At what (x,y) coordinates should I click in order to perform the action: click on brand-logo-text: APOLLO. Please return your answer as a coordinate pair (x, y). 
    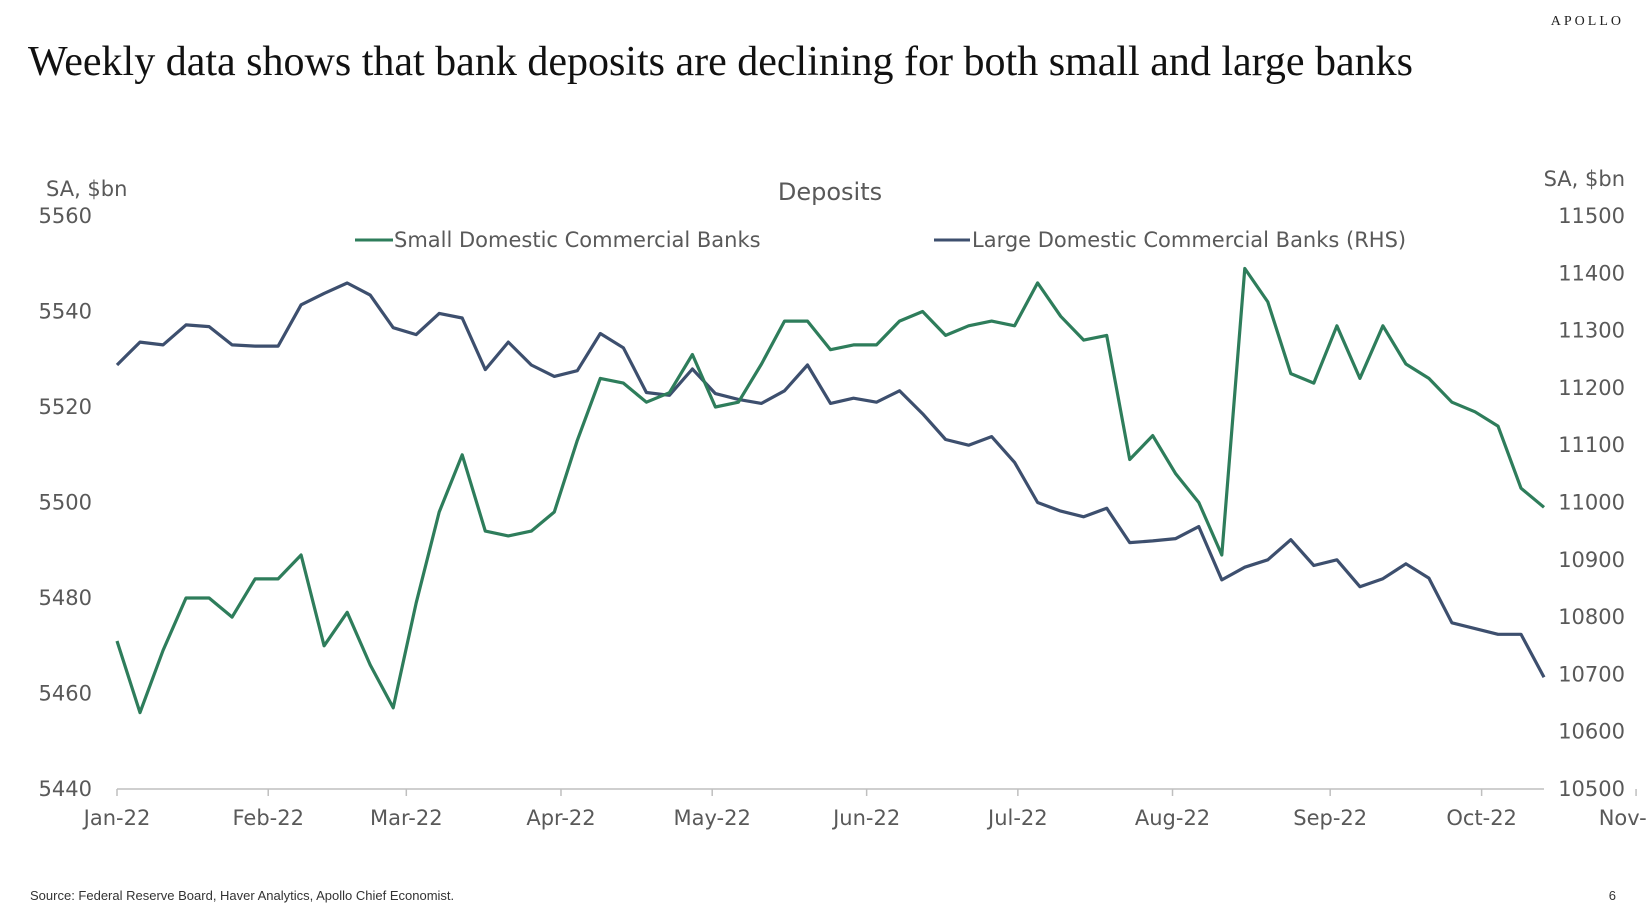
    Looking at the image, I should click on (1587, 21).